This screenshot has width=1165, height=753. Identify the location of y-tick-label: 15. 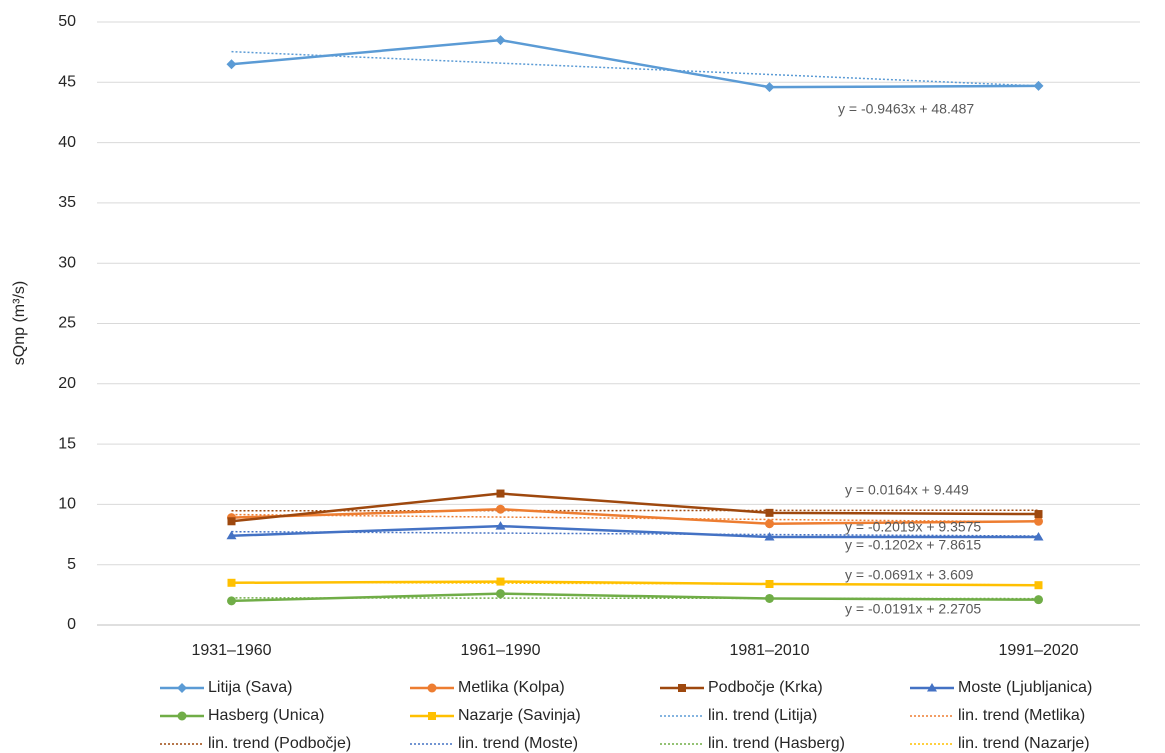
(67, 443).